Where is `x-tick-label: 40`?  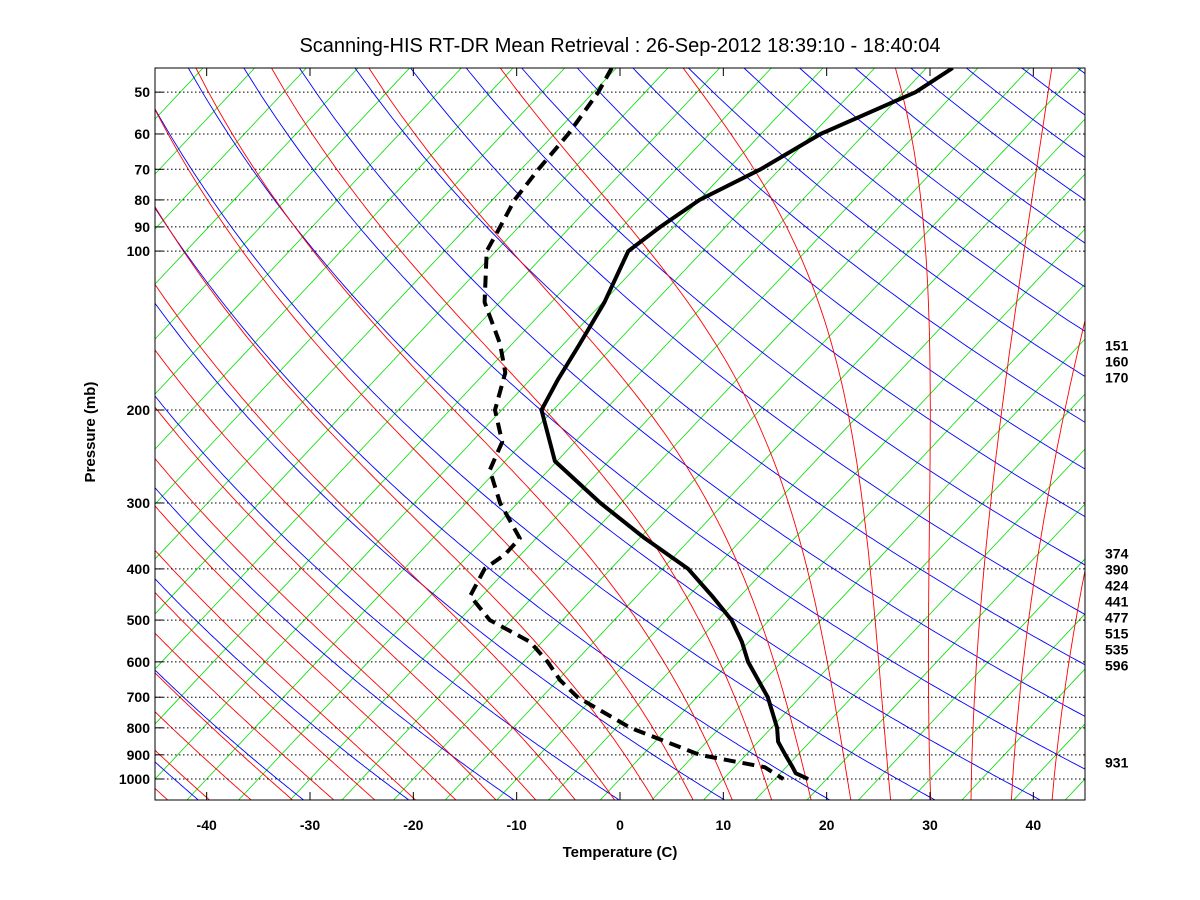
x-tick-label: 40 is located at coordinates (1034, 825).